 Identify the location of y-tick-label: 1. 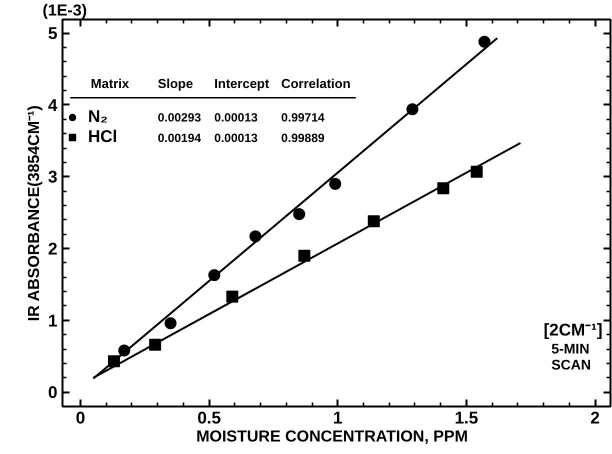
(53, 320).